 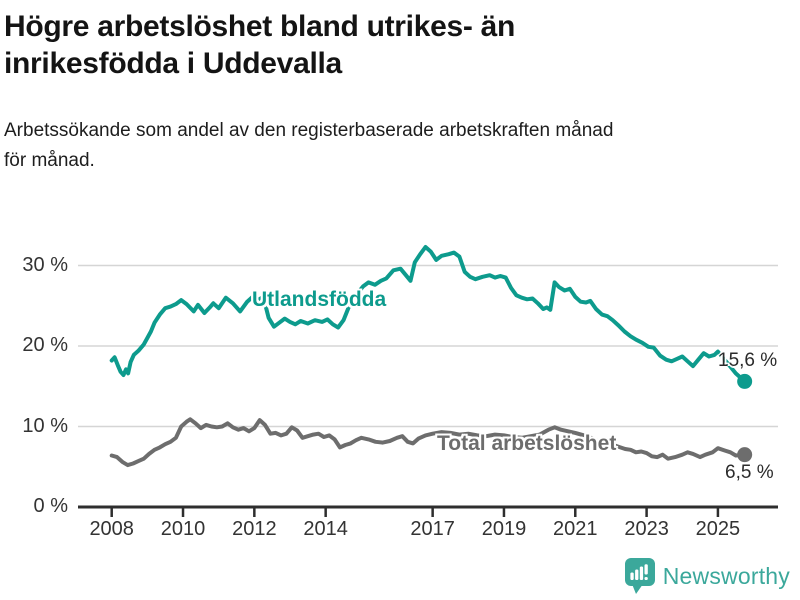 What do you see at coordinates (726, 575) in the screenshot?
I see `newsworthy-logo-text: Newsworthy` at bounding box center [726, 575].